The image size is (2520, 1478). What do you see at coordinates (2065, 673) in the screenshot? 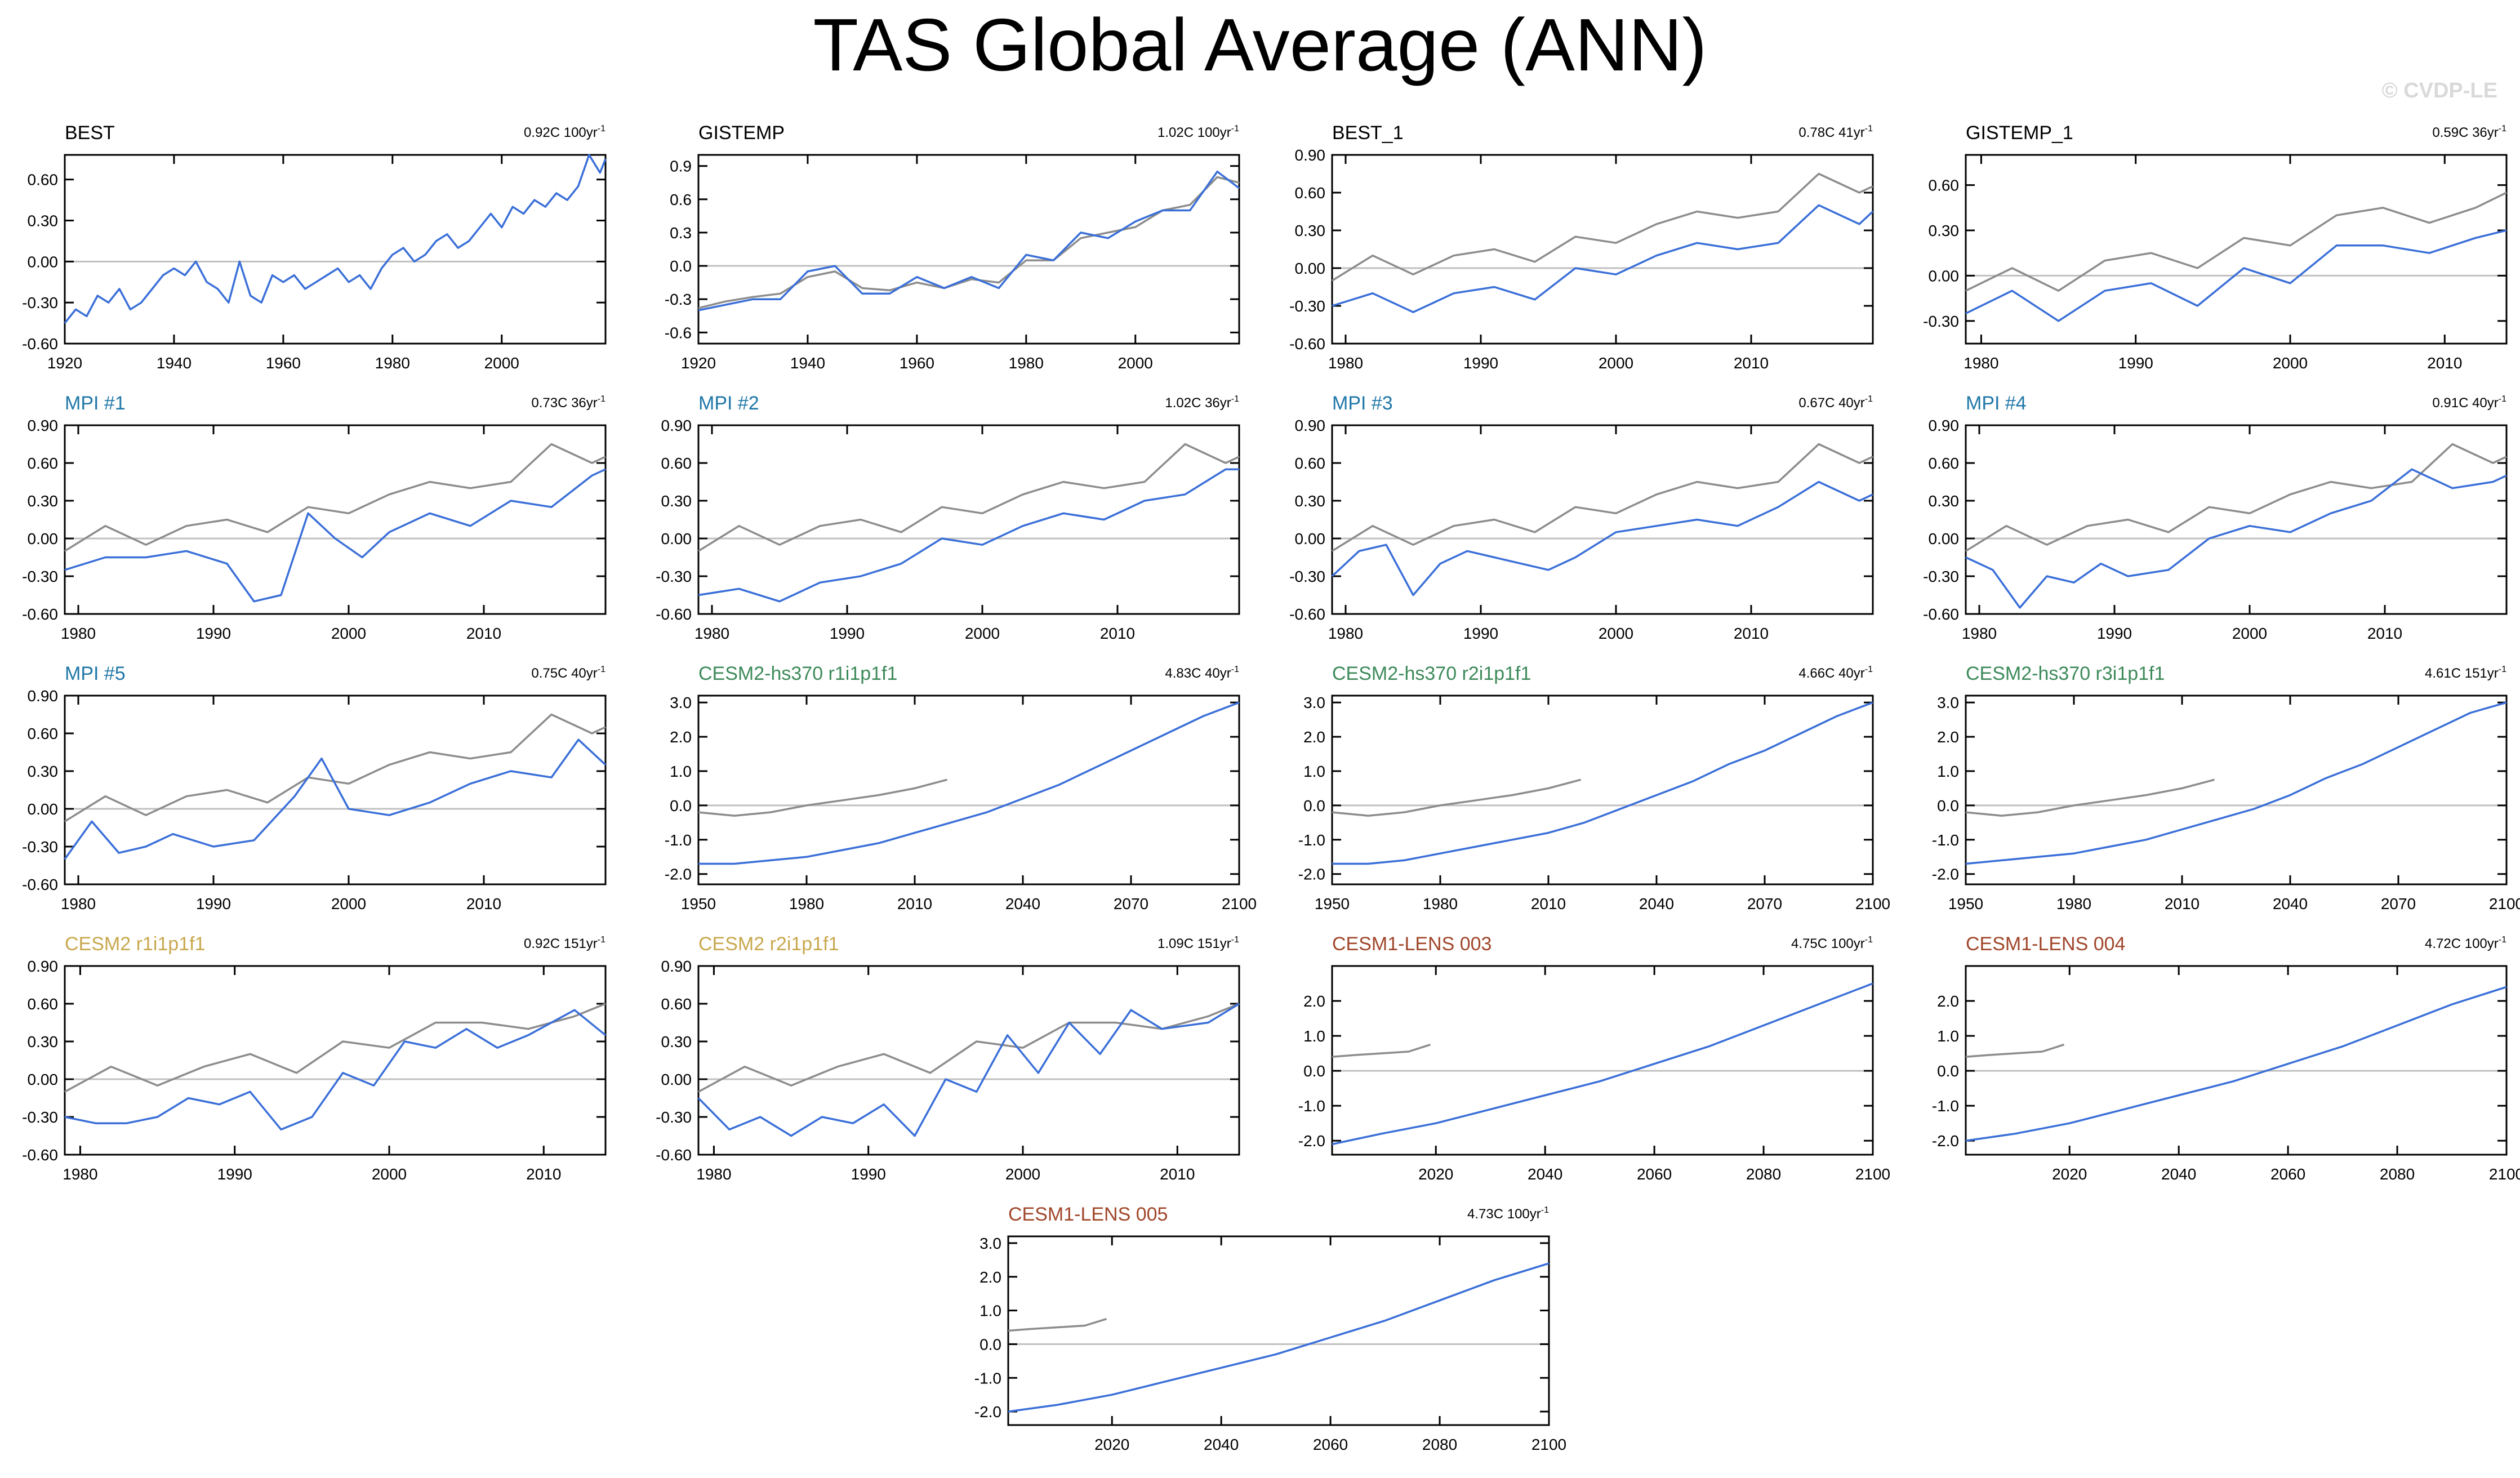
I see `panel-title: CESM2-hs370 r3i1p1f1` at bounding box center [2065, 673].